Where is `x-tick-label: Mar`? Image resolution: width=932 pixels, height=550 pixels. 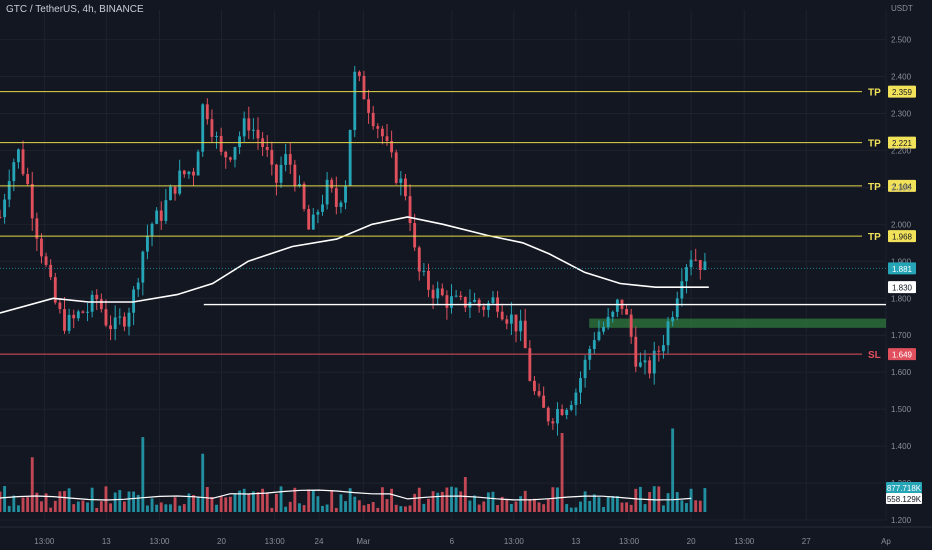
x-tick-label: Mar is located at coordinates (363, 541).